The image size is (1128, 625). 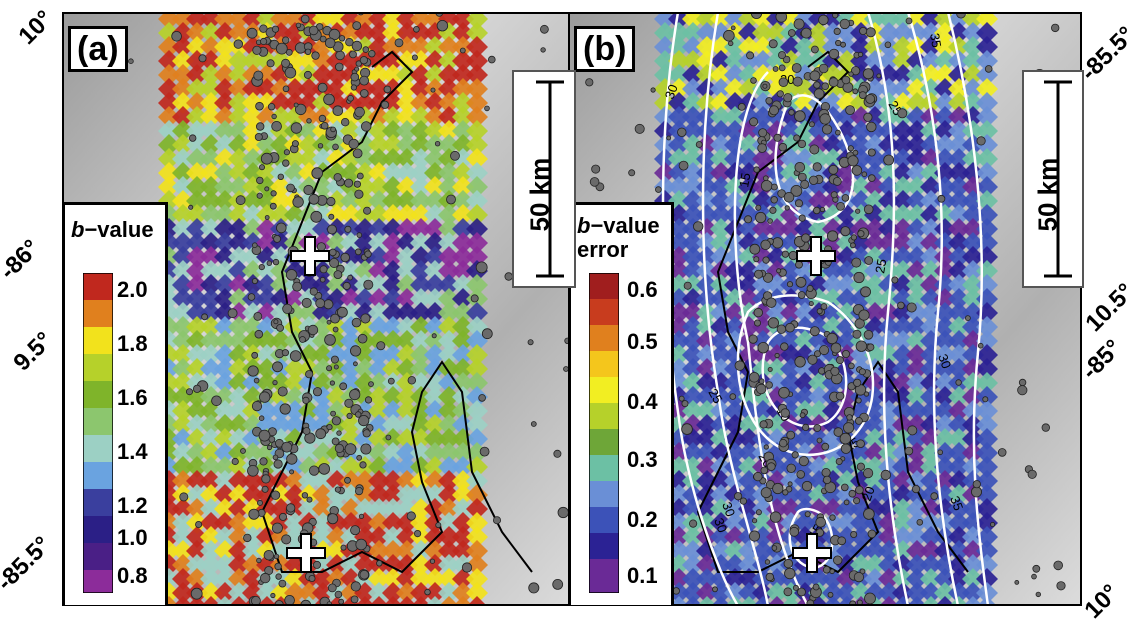 I want to click on legend-title-b: b, so click(x=584, y=225).